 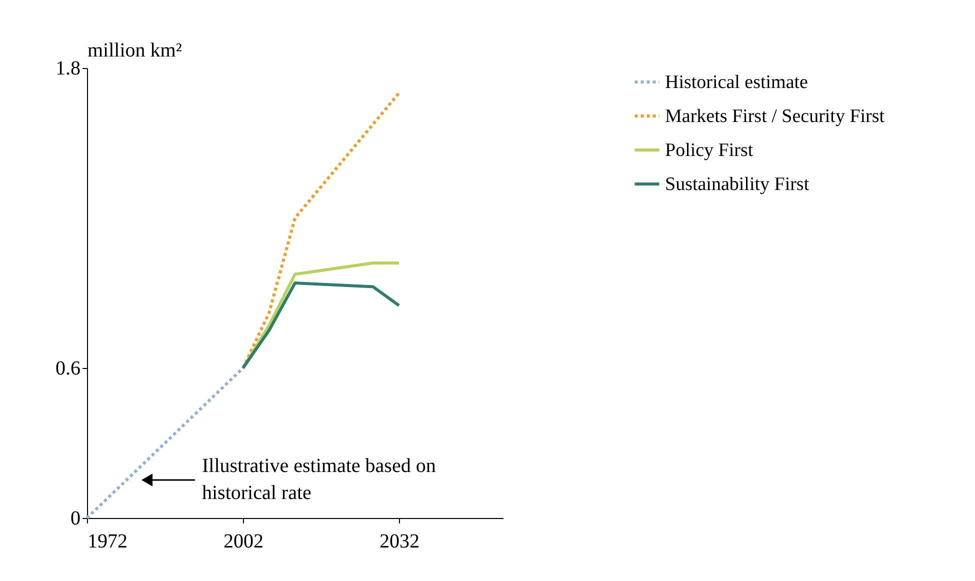 What do you see at coordinates (68, 69) in the screenshot?
I see `y-tick-label: 1.8` at bounding box center [68, 69].